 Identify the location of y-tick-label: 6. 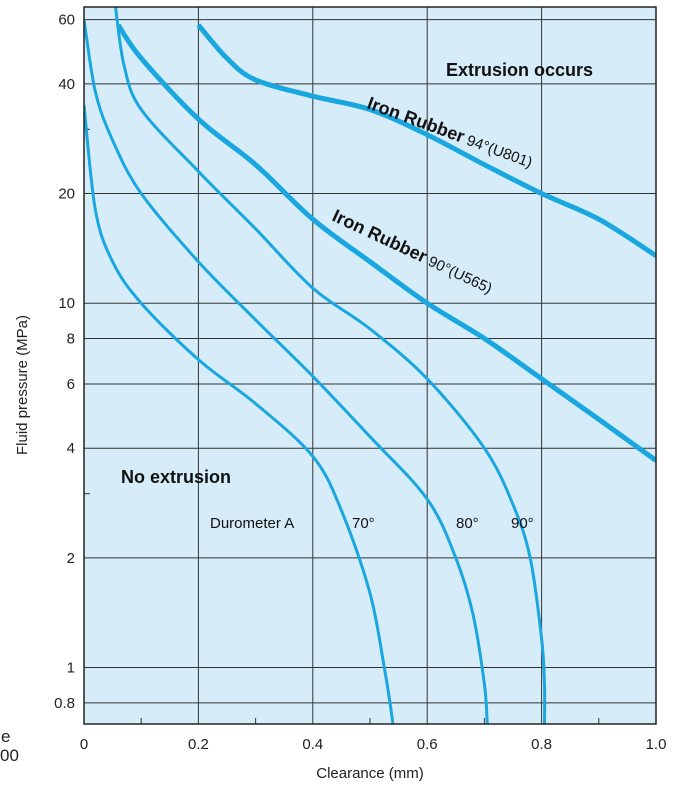
(71, 384).